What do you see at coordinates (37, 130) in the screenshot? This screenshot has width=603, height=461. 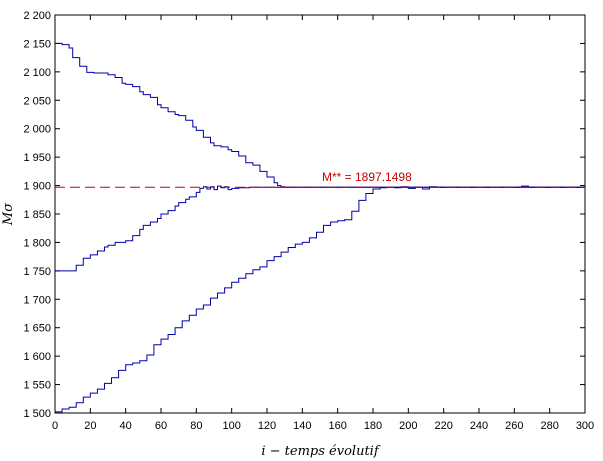 I see `y-tick-label: 2 000` at bounding box center [37, 130].